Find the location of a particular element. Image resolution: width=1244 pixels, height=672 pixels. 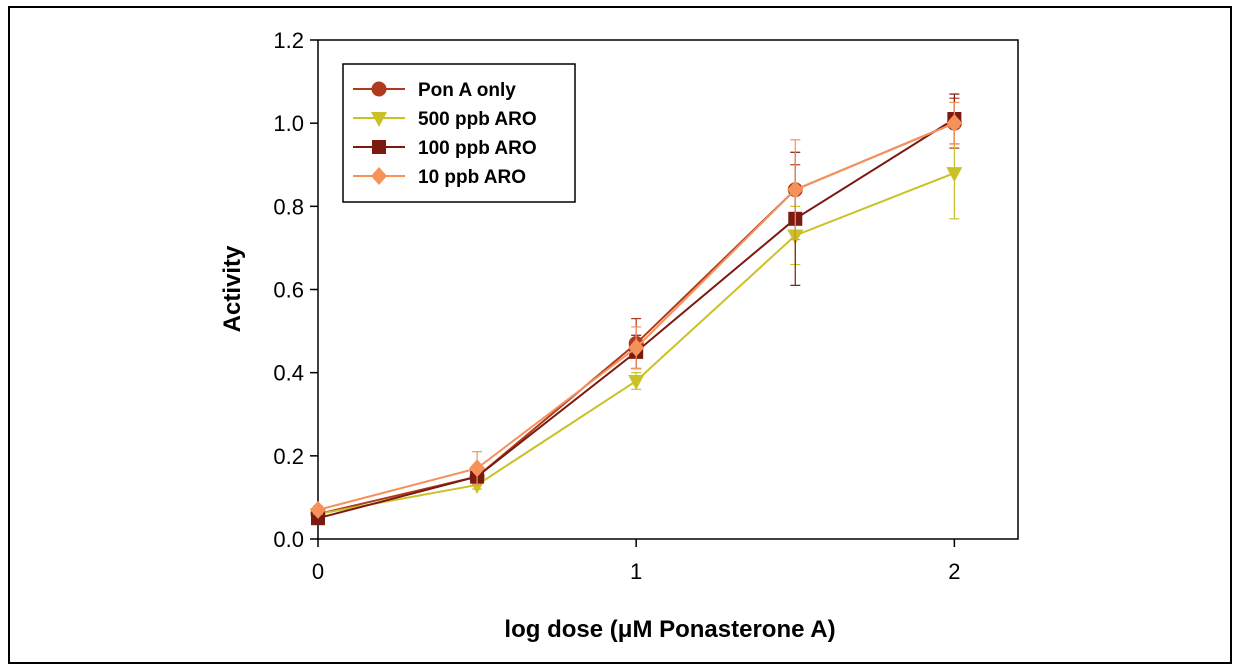

y-tick-label: 0.2 is located at coordinates (288, 456).